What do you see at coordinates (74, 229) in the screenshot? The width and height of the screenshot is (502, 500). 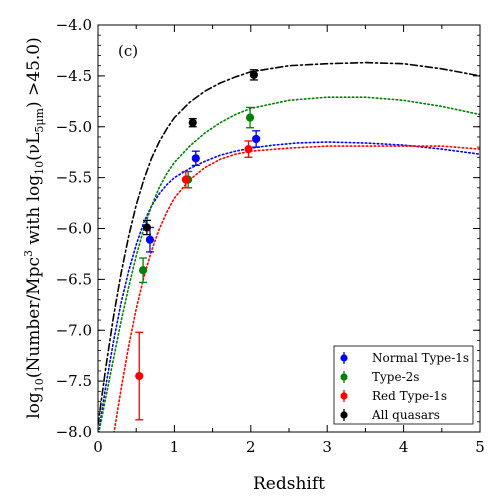 I see `y-tick-label: −6.0` at bounding box center [74, 229].